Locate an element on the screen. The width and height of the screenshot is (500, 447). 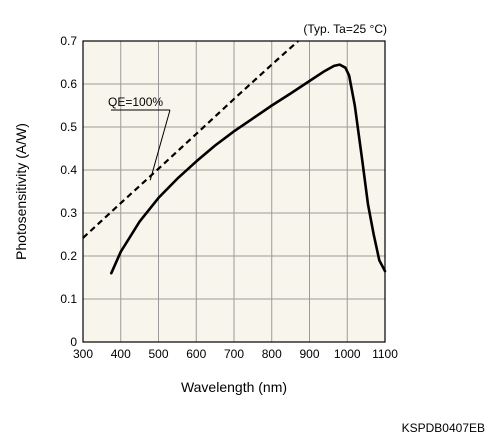
x-tick-label: 1000 is located at coordinates (347, 354).